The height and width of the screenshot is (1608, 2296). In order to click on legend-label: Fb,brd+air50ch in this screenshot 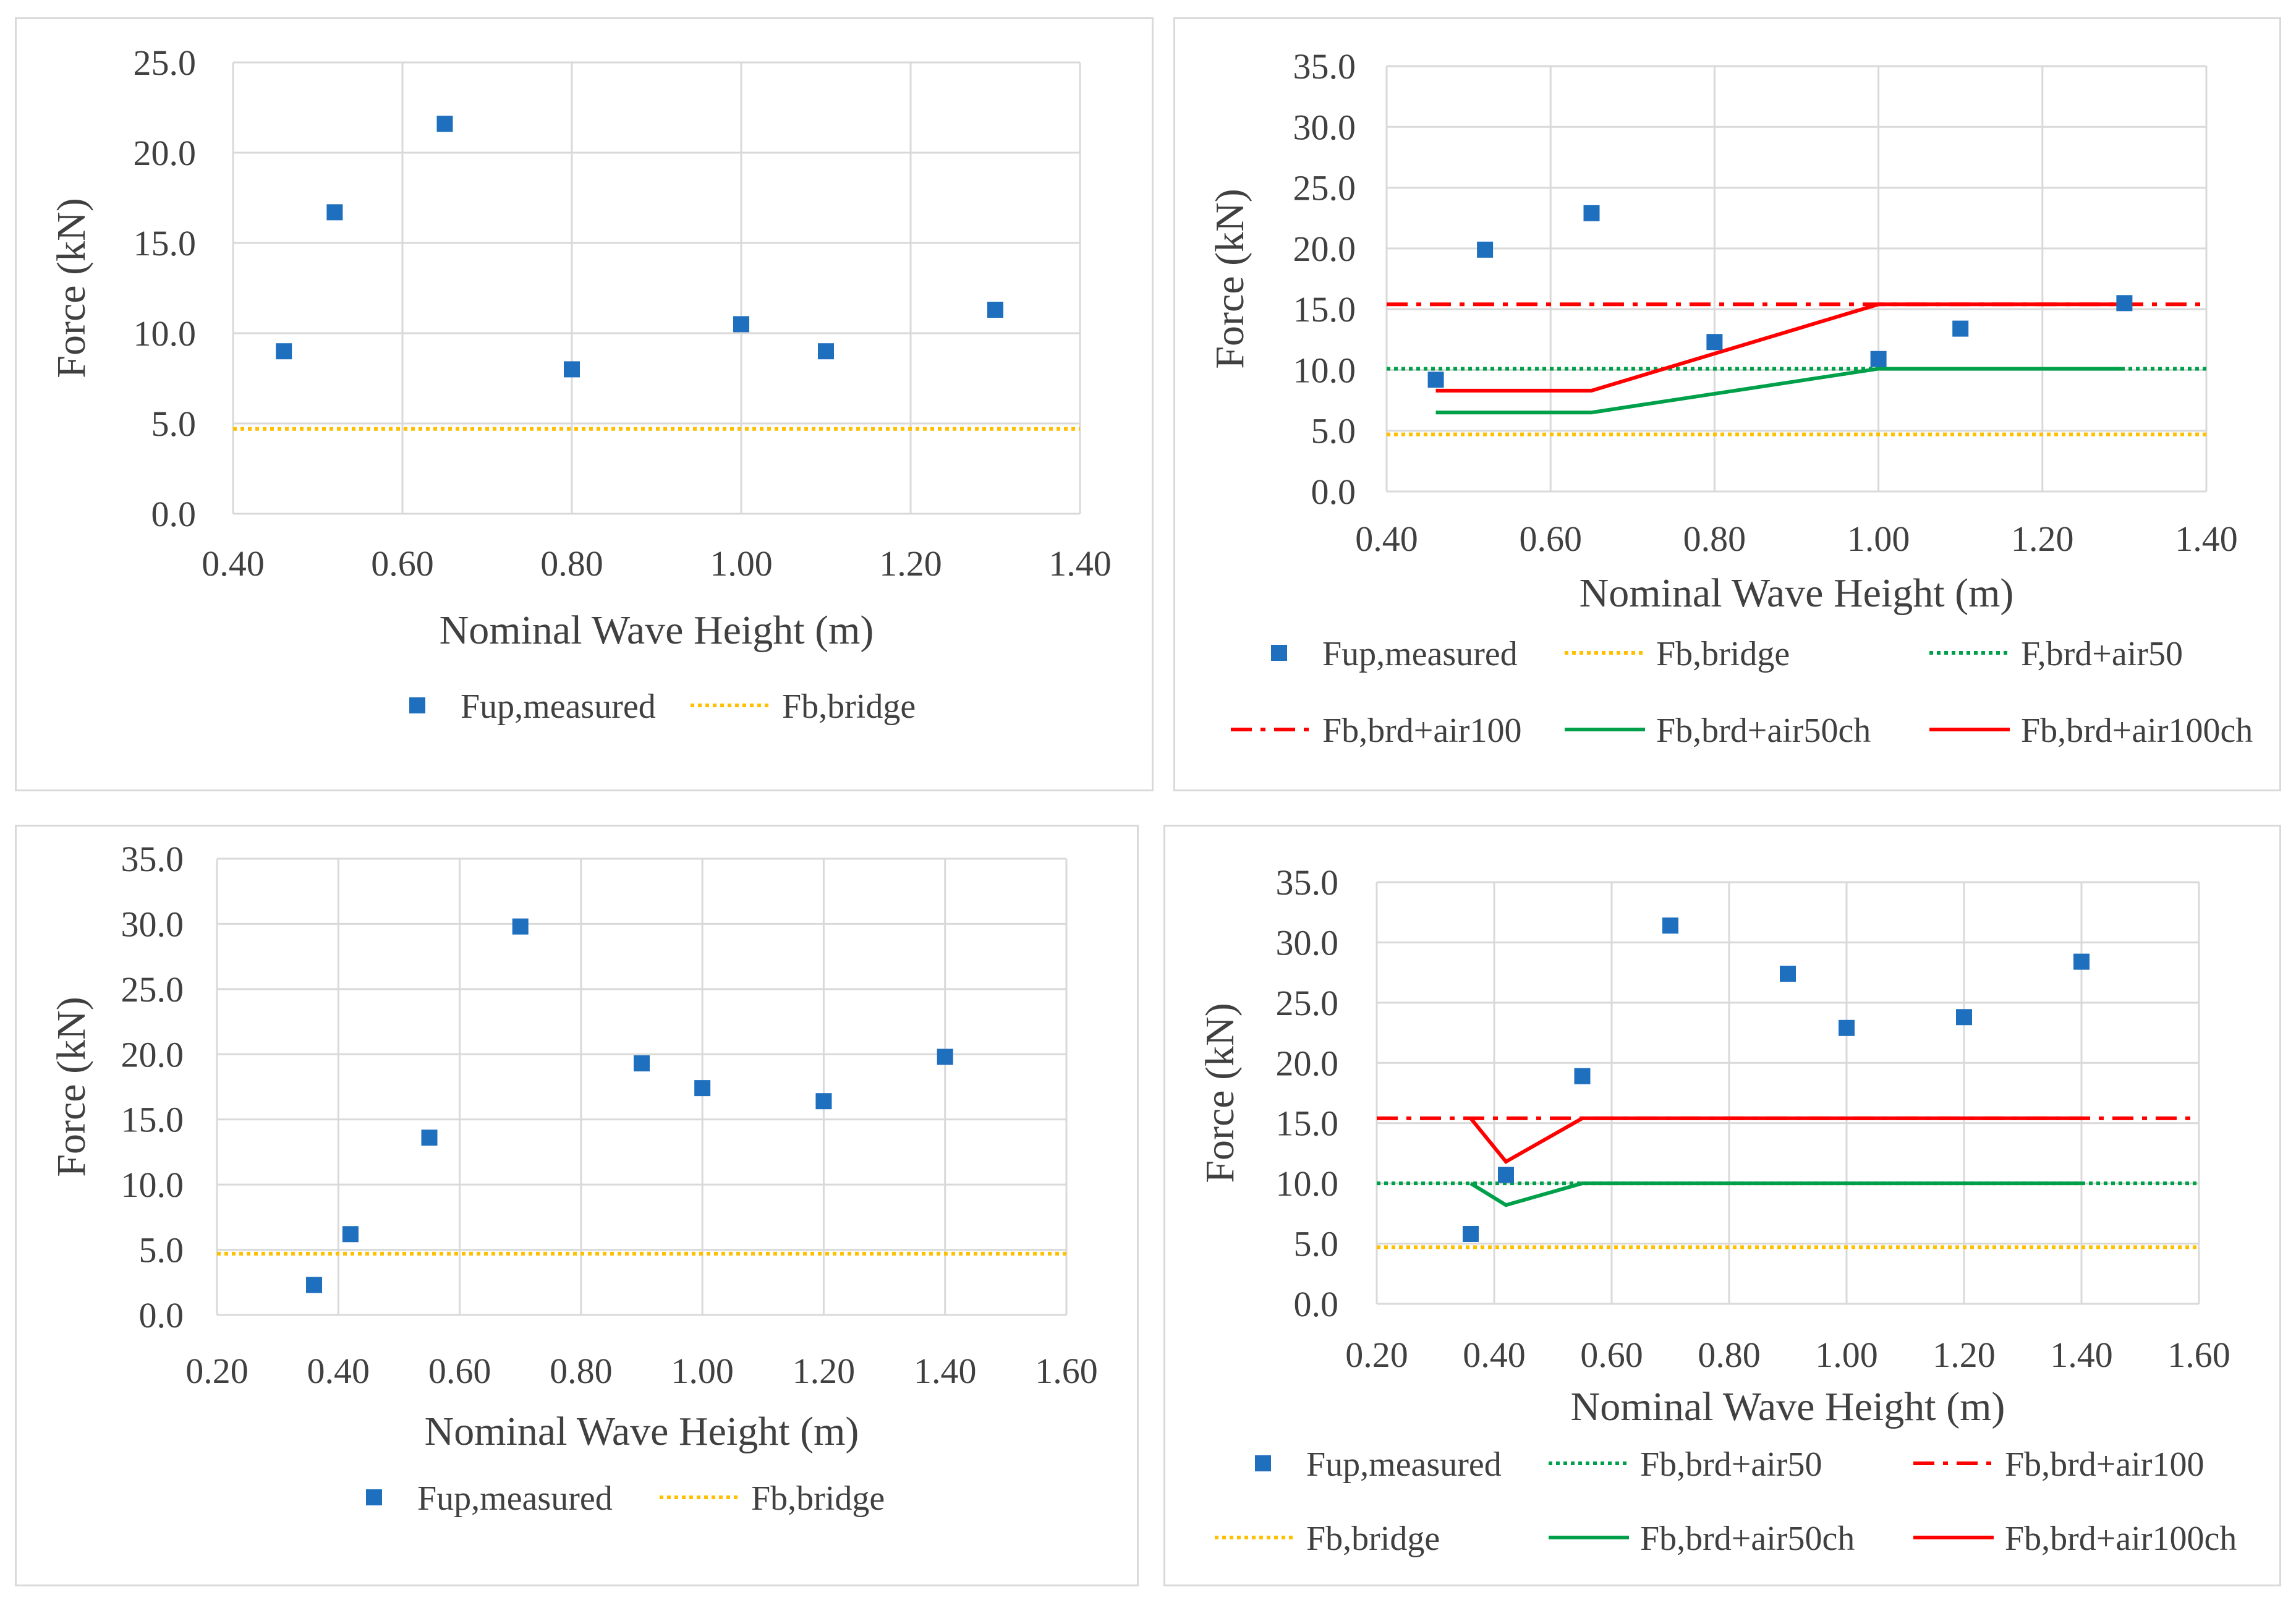, I will do `click(1763, 731)`.